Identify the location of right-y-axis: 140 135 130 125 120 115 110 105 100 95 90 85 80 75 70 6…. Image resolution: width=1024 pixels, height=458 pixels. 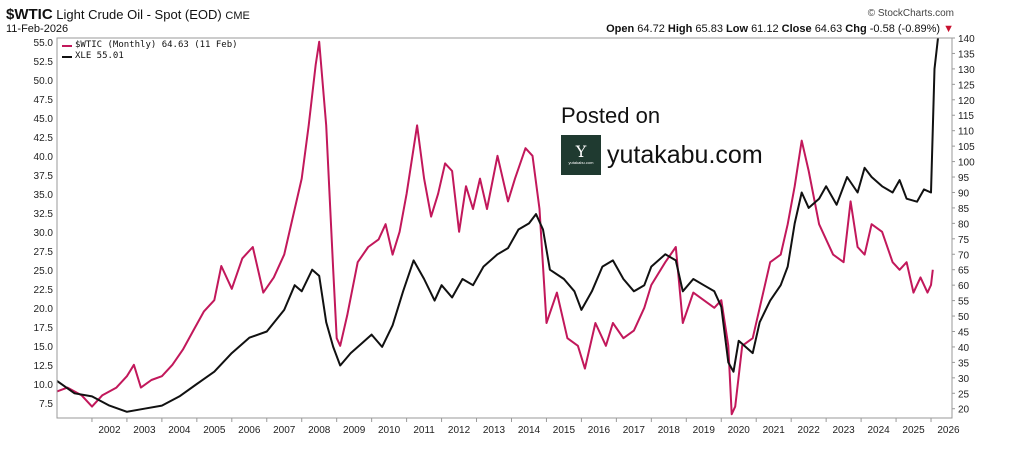
(963, 225).